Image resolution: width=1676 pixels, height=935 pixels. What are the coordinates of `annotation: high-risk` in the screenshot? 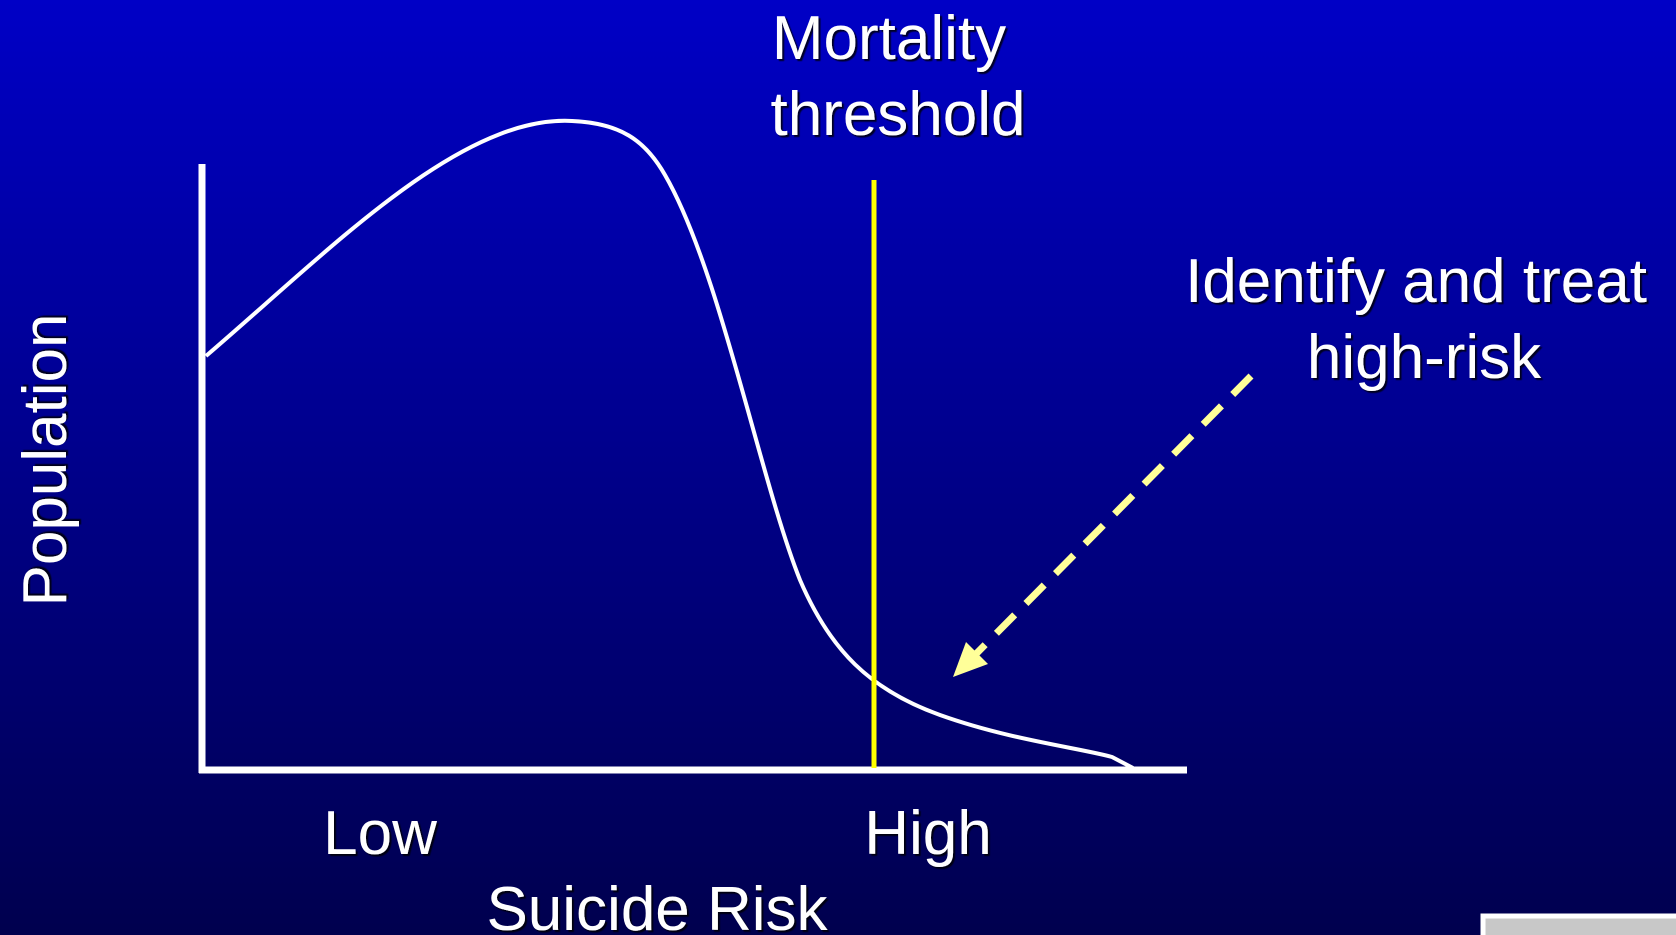 It's located at (1424, 357).